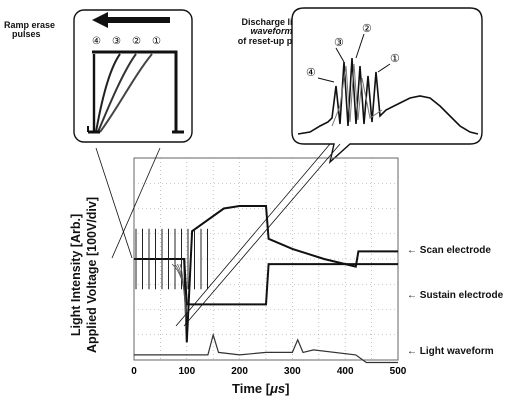 The height and width of the screenshot is (402, 523). I want to click on discharge-waveform, so click(388, 96).